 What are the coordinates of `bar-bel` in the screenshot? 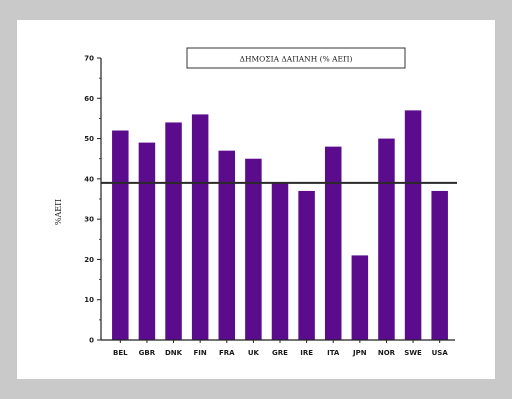 It's located at (120, 235).